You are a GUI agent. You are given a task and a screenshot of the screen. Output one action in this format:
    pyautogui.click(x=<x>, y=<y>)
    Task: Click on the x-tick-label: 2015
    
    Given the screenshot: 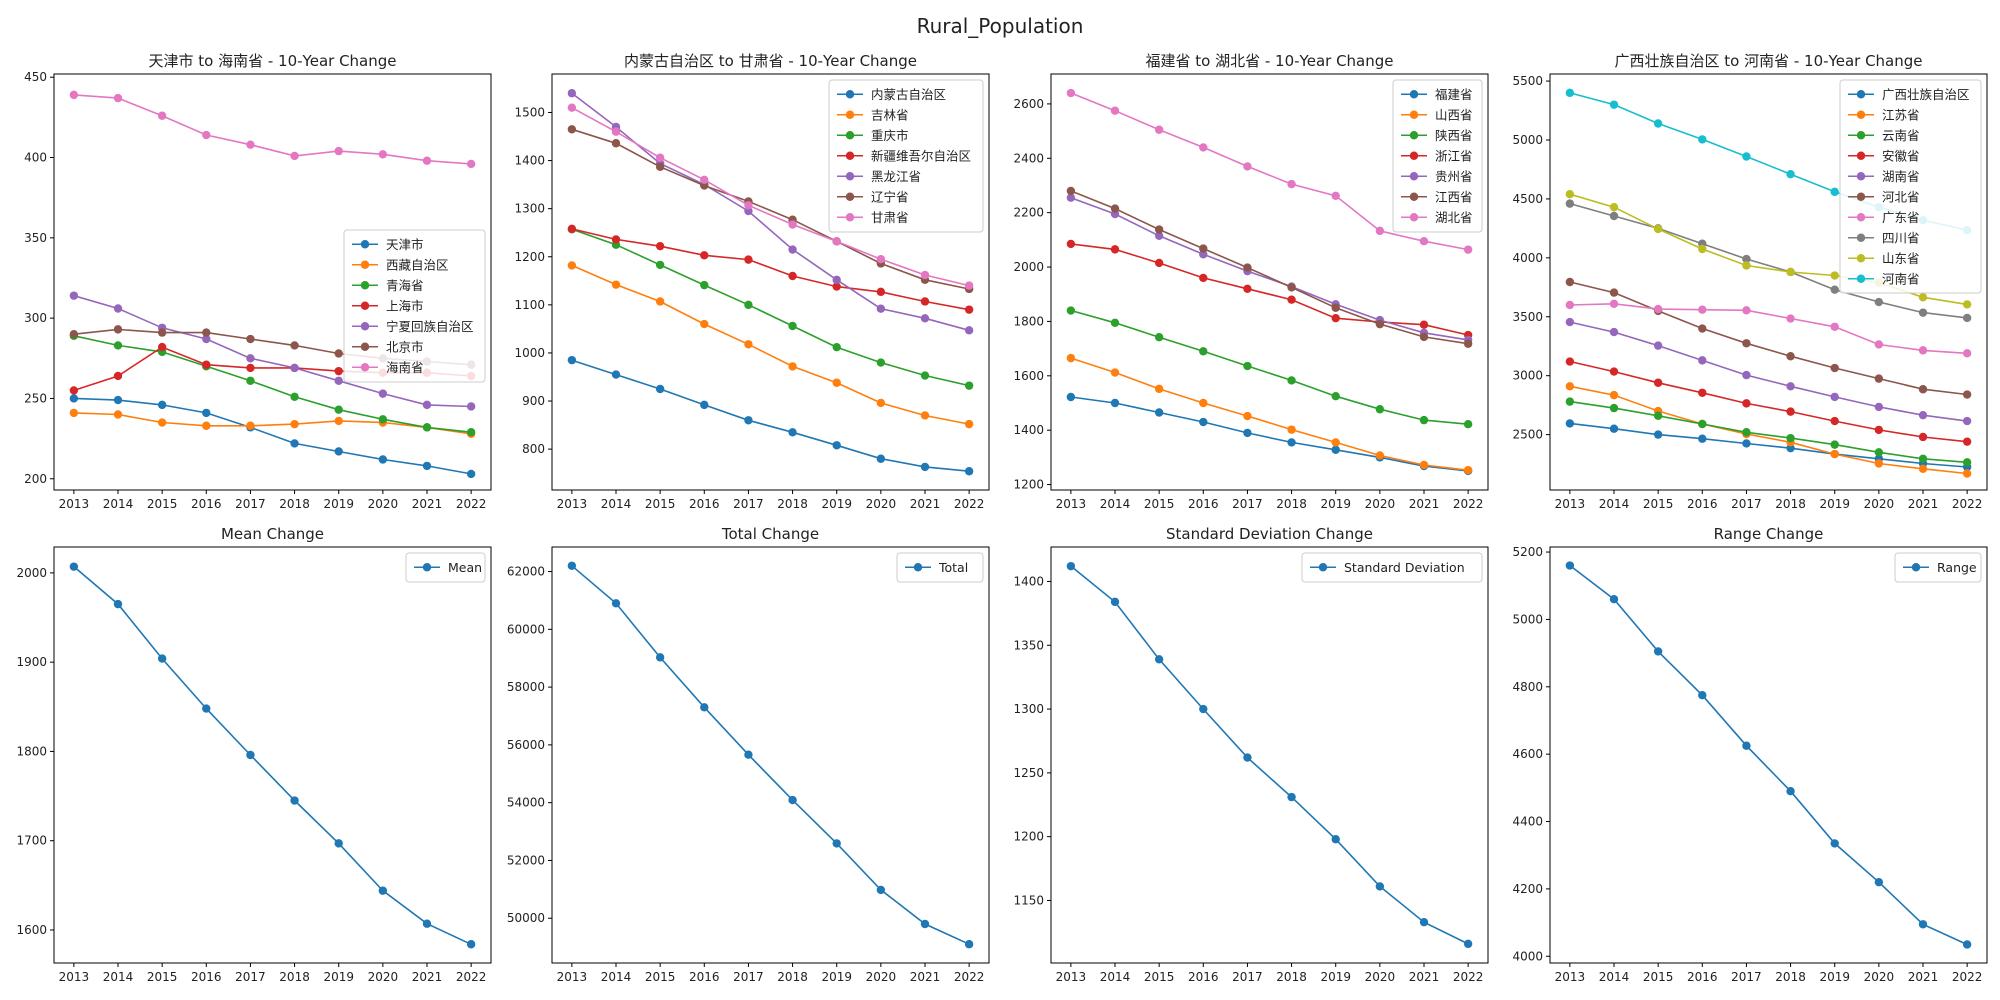 What is the action you would take?
    pyautogui.click(x=1658, y=504)
    